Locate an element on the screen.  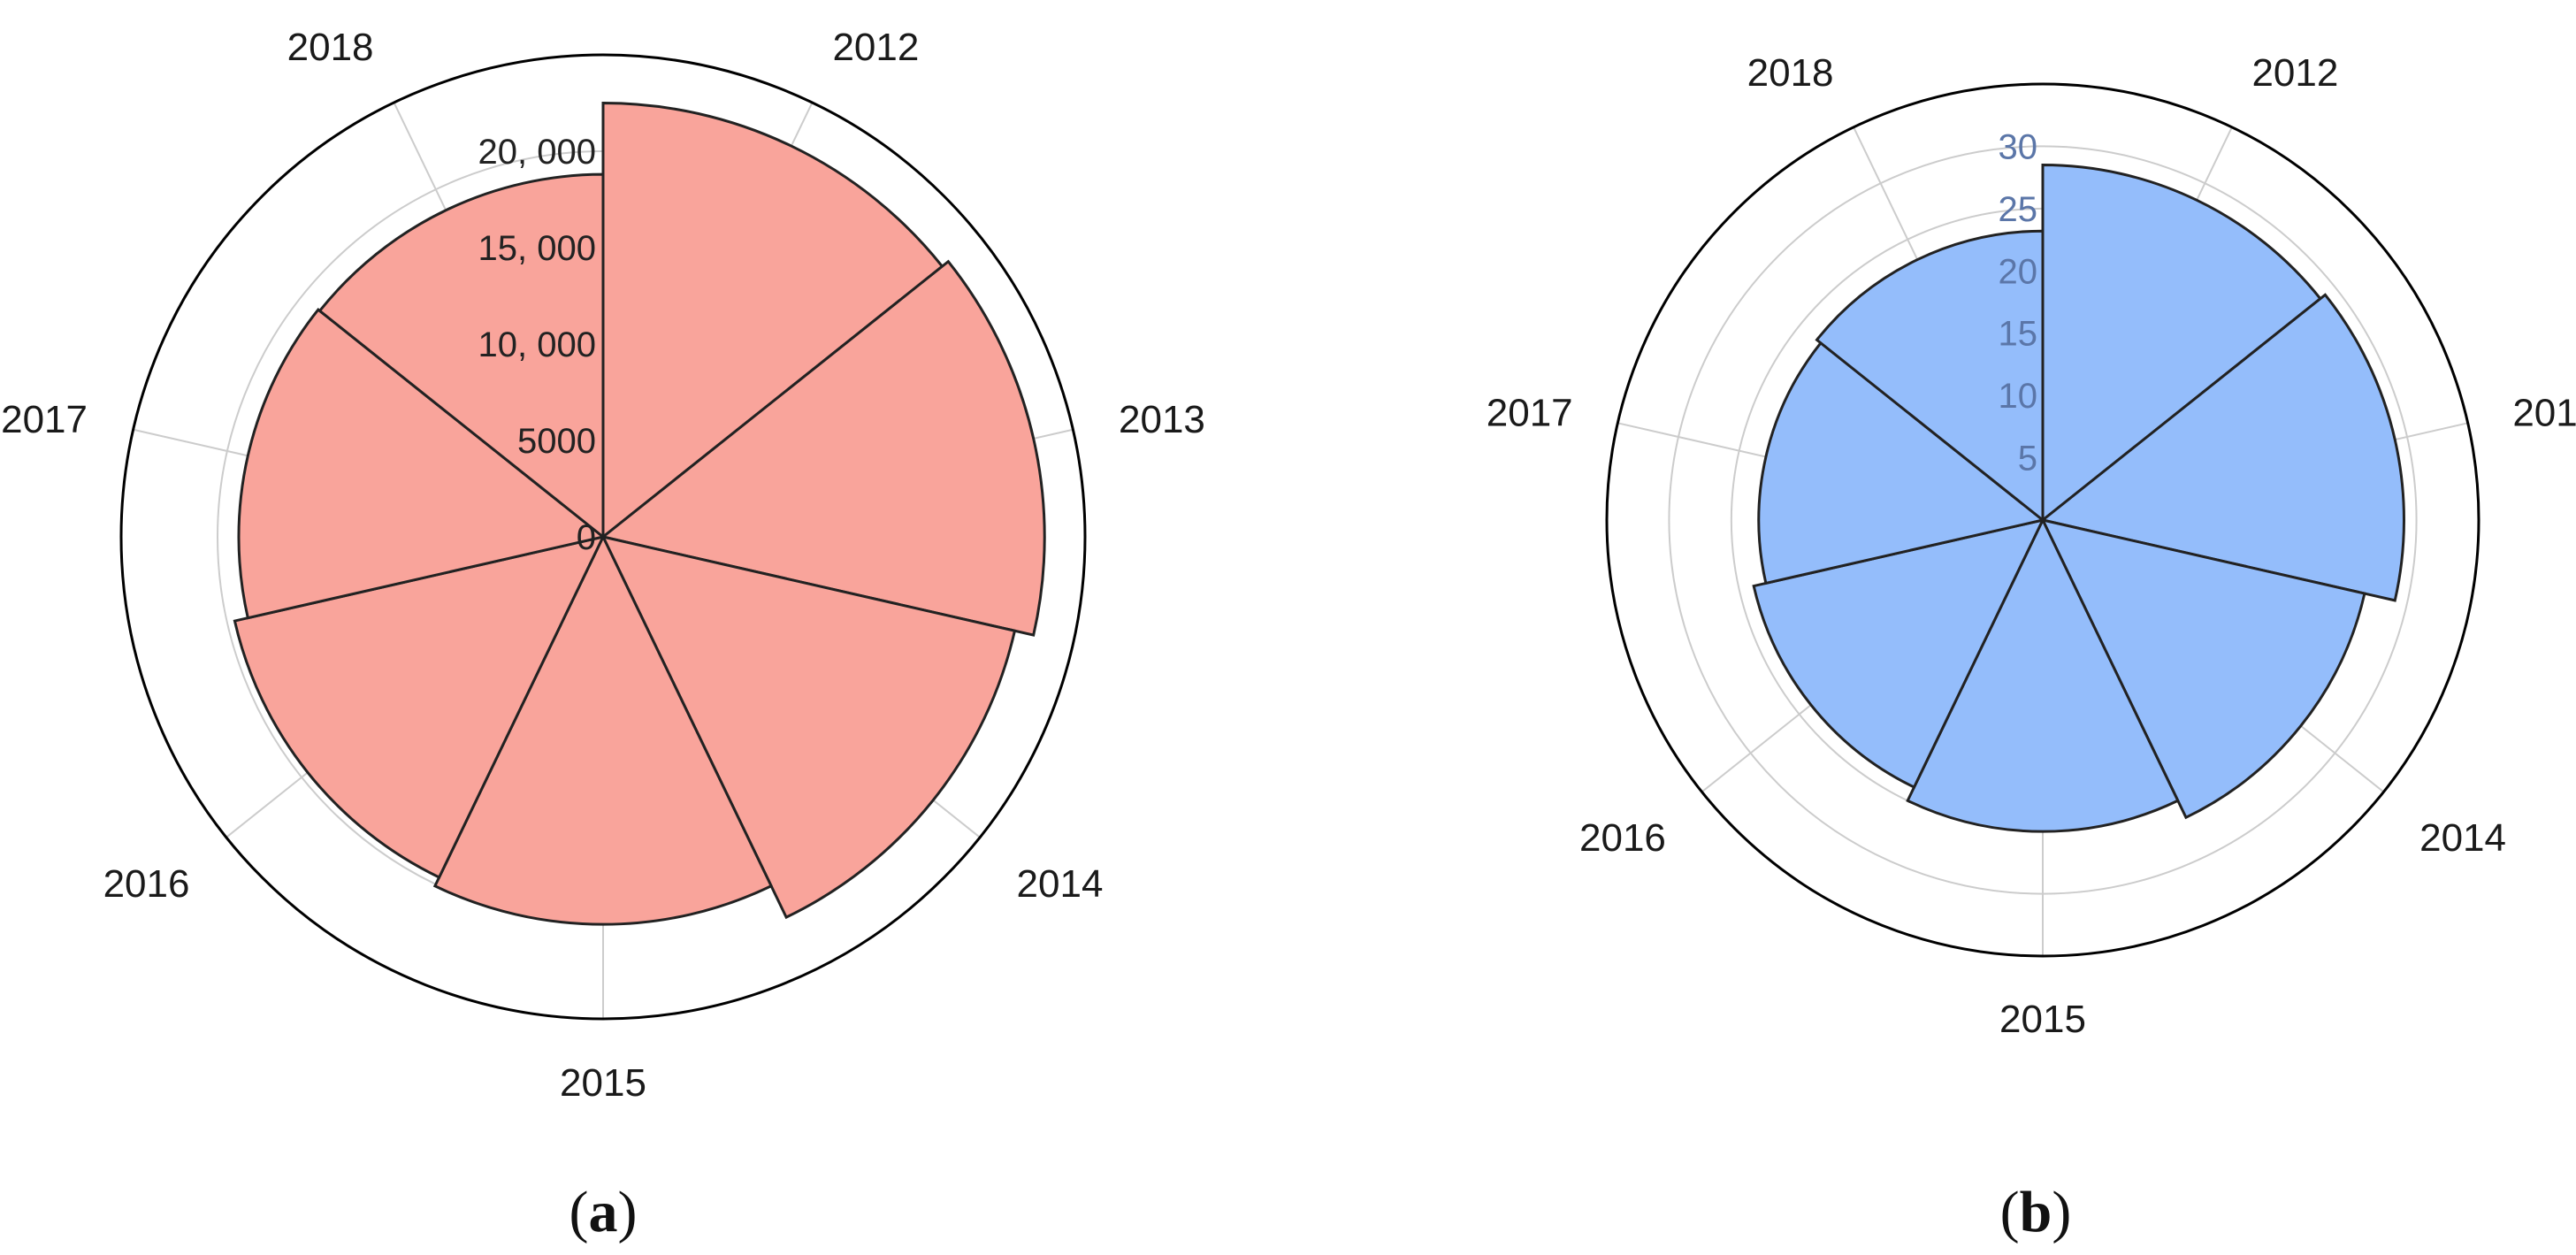
radial-ticks-b: 5 10 15 20 25 30 is located at coordinates (2018, 302).